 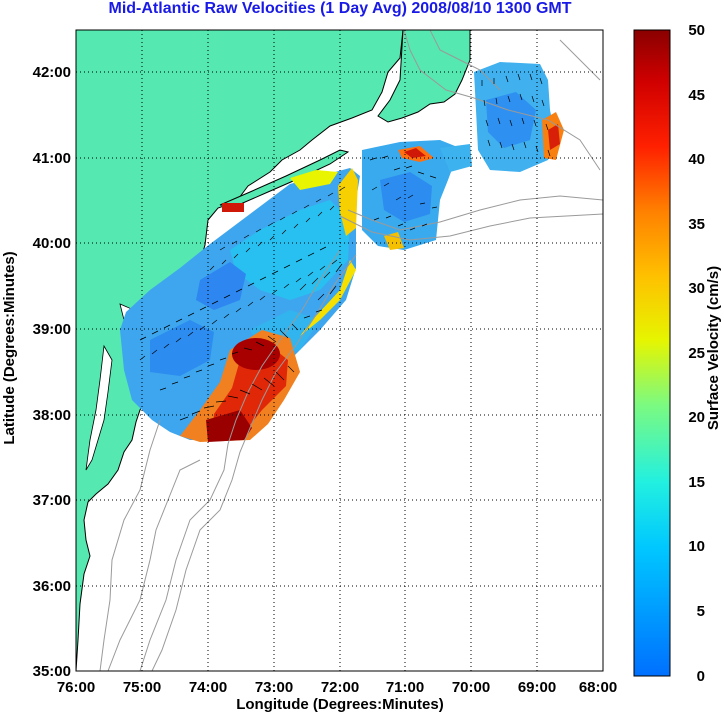 I want to click on x-tick: 69:00, so click(x=537, y=687).